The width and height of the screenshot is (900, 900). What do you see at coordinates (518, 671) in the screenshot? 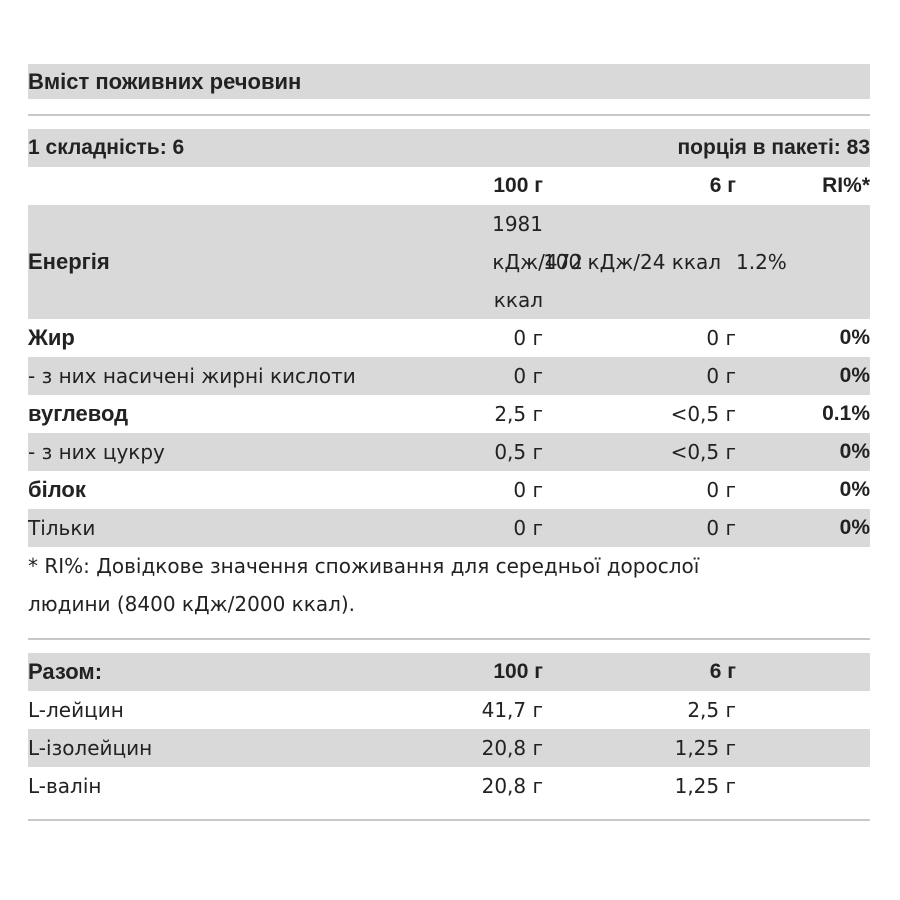
I see `amino-header-per100: 100 г` at bounding box center [518, 671].